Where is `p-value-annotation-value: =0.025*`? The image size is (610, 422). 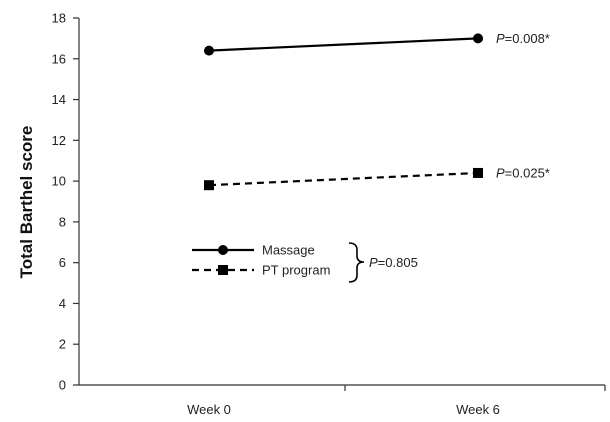 p-value-annotation-value: =0.025* is located at coordinates (527, 172).